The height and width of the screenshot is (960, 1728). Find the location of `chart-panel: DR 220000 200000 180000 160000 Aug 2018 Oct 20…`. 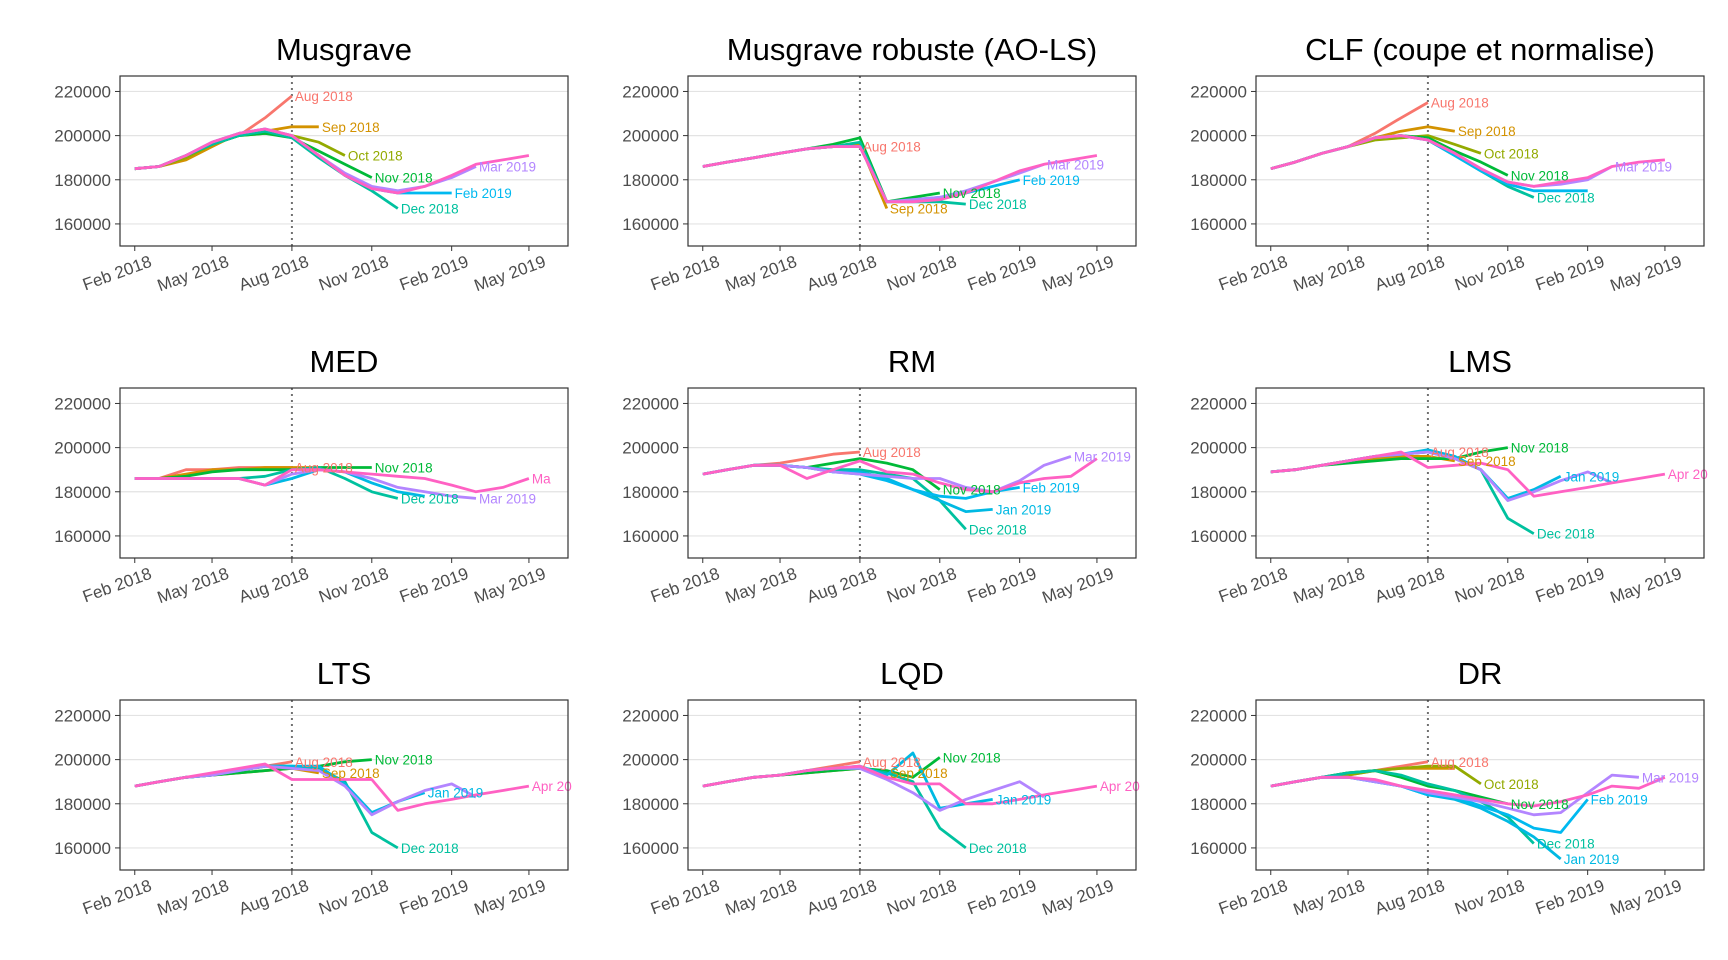

chart-panel: DR 220000 200000 180000 160000 Aug 2018 Oct 20… is located at coordinates (1447, 787).